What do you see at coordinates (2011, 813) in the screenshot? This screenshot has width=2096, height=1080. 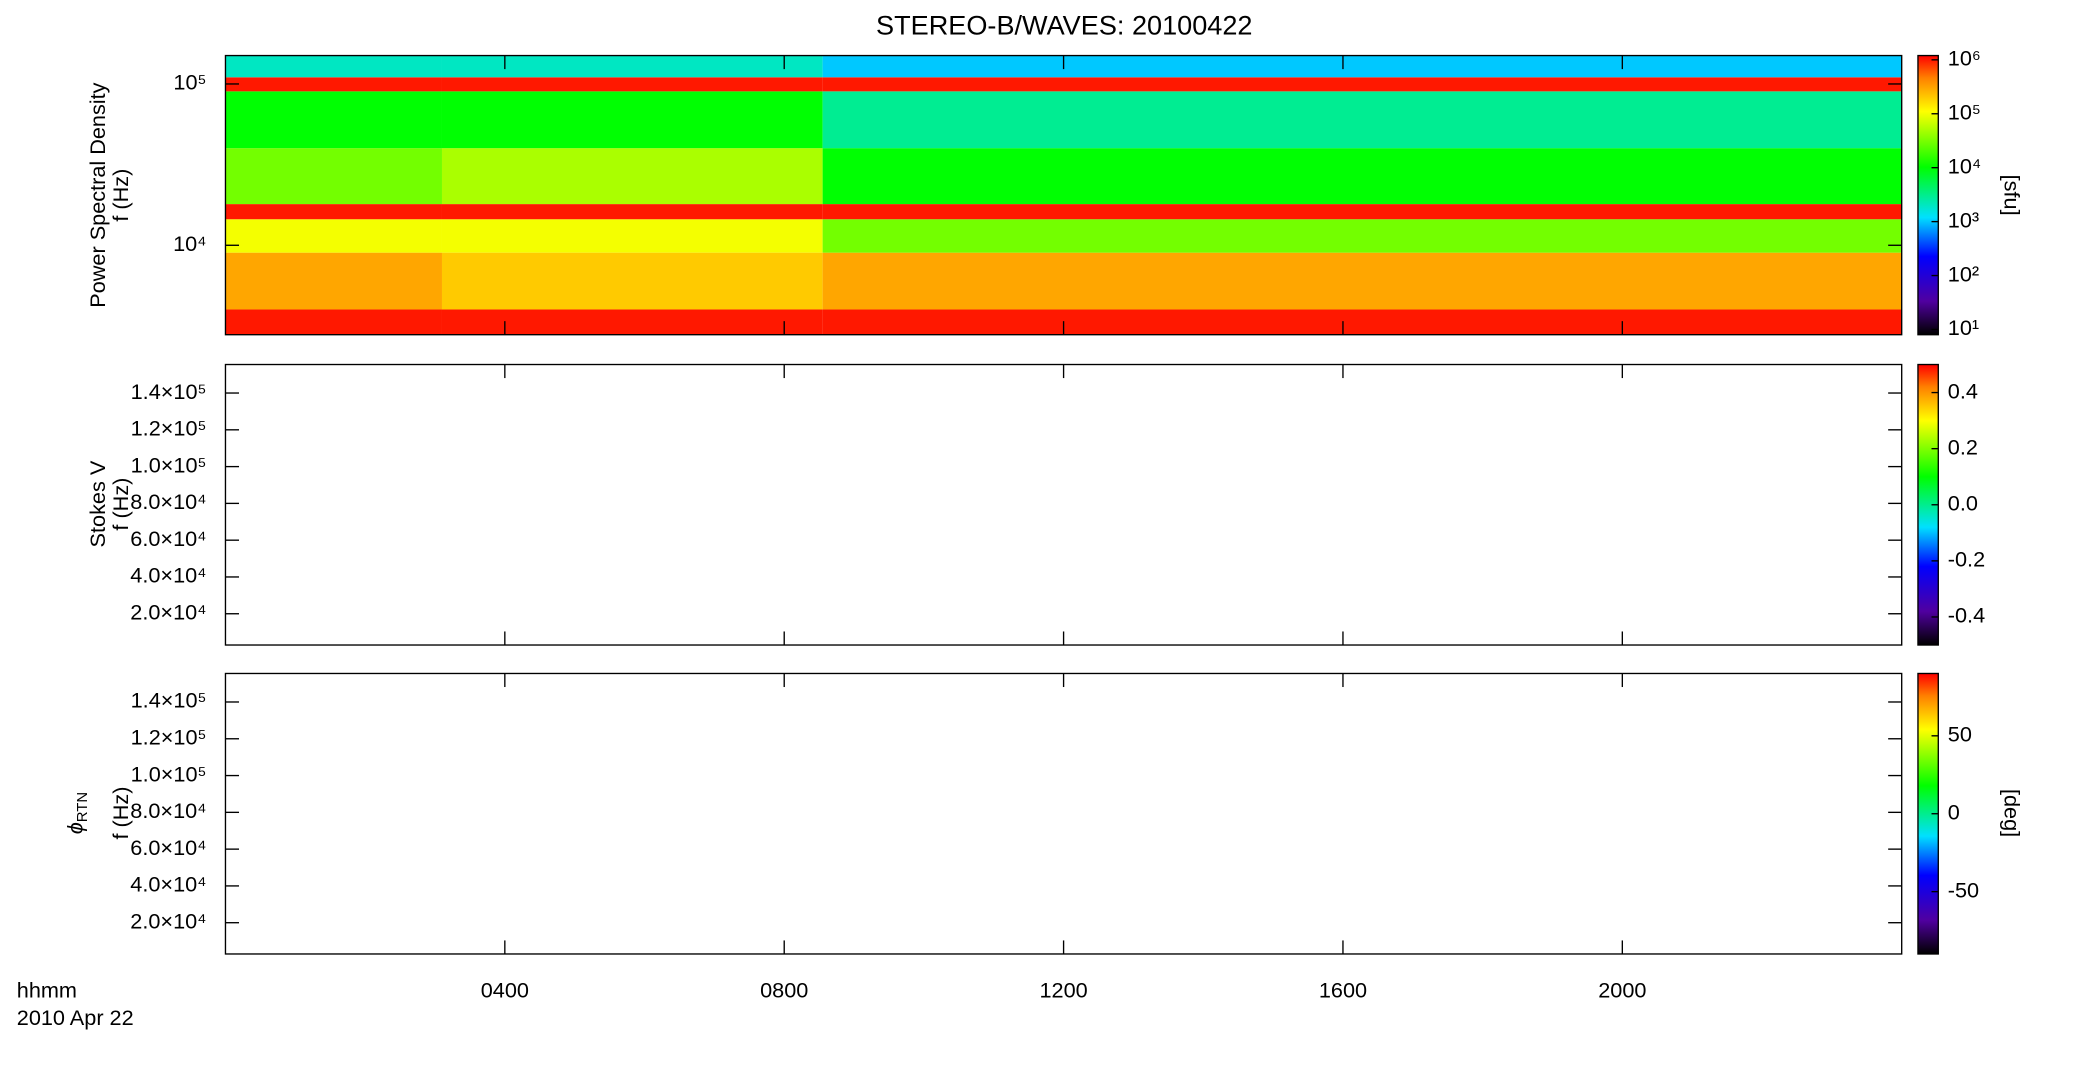 I see `colorbar-label: [deg]` at bounding box center [2011, 813].